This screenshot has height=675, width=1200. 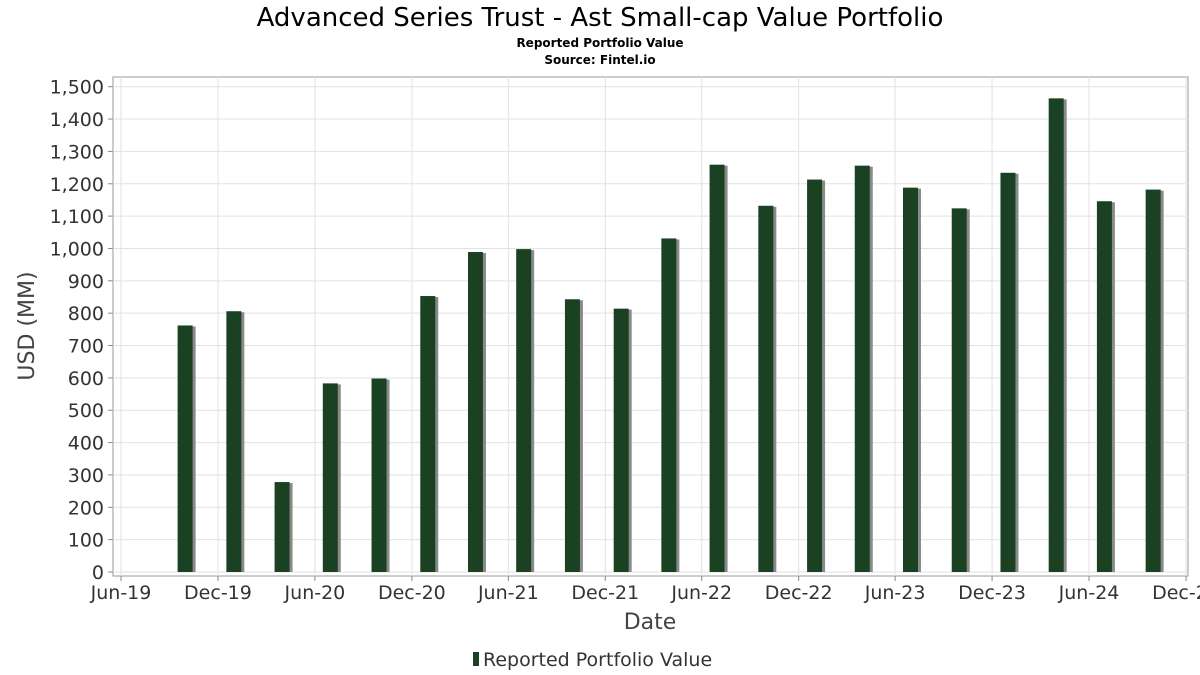 What do you see at coordinates (98, 573) in the screenshot?
I see `y-tick-label: 0` at bounding box center [98, 573].